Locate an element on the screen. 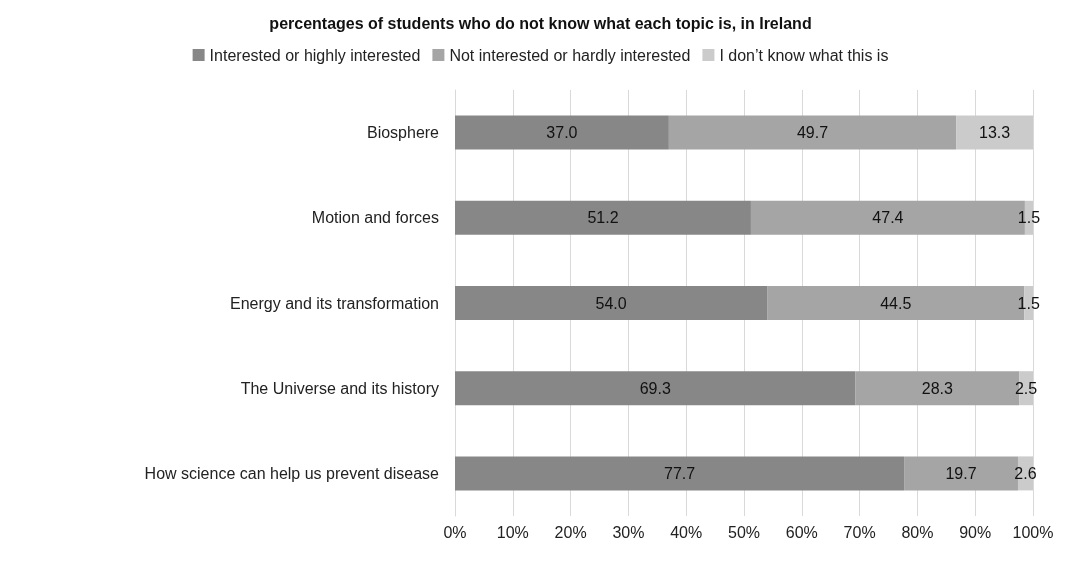 The height and width of the screenshot is (574, 1081). data-label: 51.2 is located at coordinates (603, 218).